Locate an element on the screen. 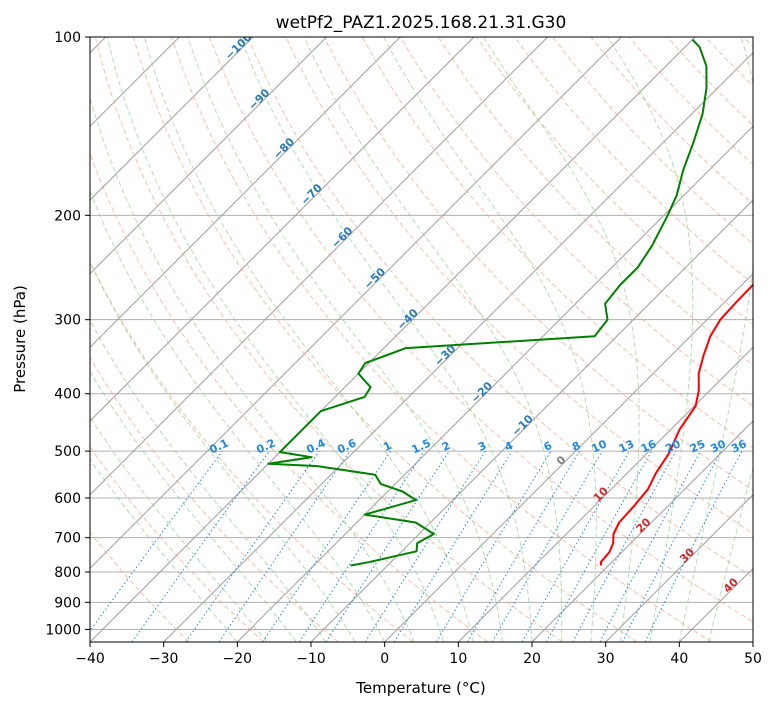  y-tick-label: 300 is located at coordinates (67, 321).